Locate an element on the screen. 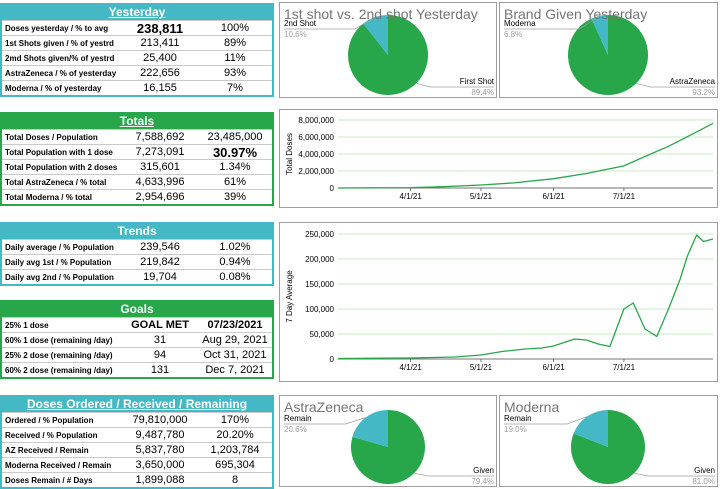  slice-value-label: 89.4% is located at coordinates (482, 92).